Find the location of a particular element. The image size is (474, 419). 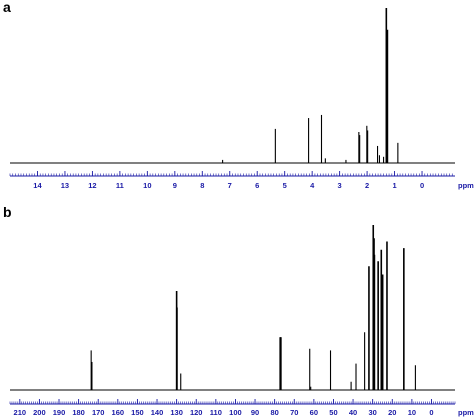

x-tick-label: 7 is located at coordinates (230, 185).